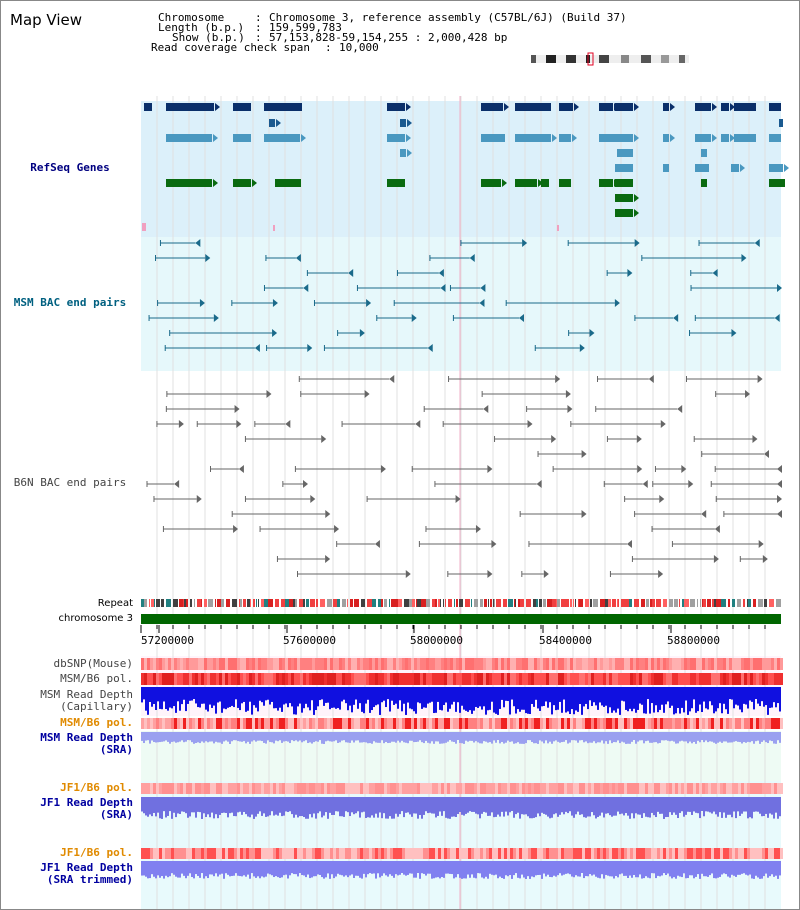 Image resolution: width=800 pixels, height=910 pixels. I want to click on track-label-b6n-bac: B6N BAC end pairs, so click(70, 482).